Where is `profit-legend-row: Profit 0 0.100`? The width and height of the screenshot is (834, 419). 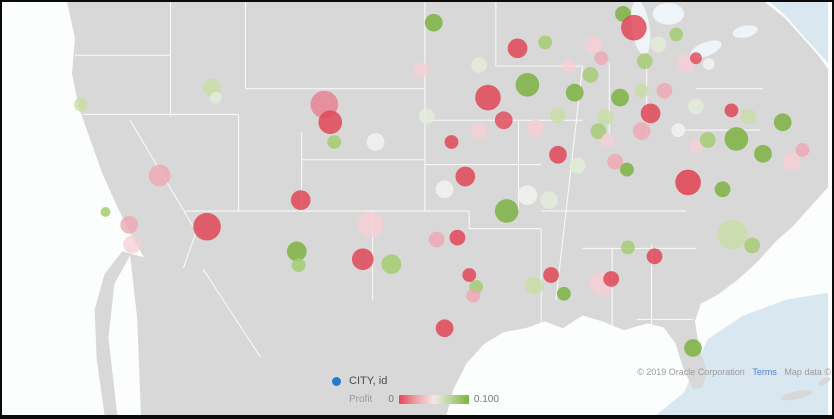
profit-legend-row: Profit 0 0.100 is located at coordinates (424, 399).